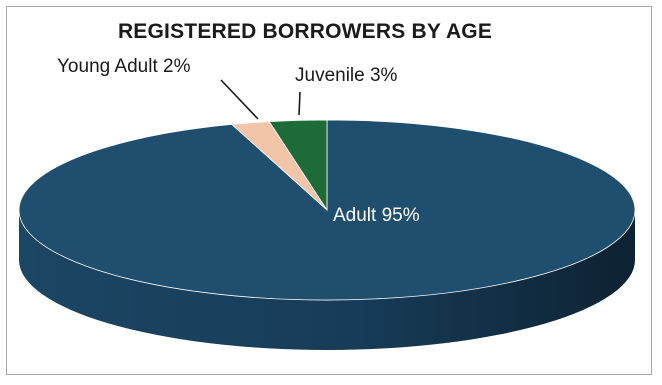  I want to click on leader-line-young-adult, so click(239, 99).